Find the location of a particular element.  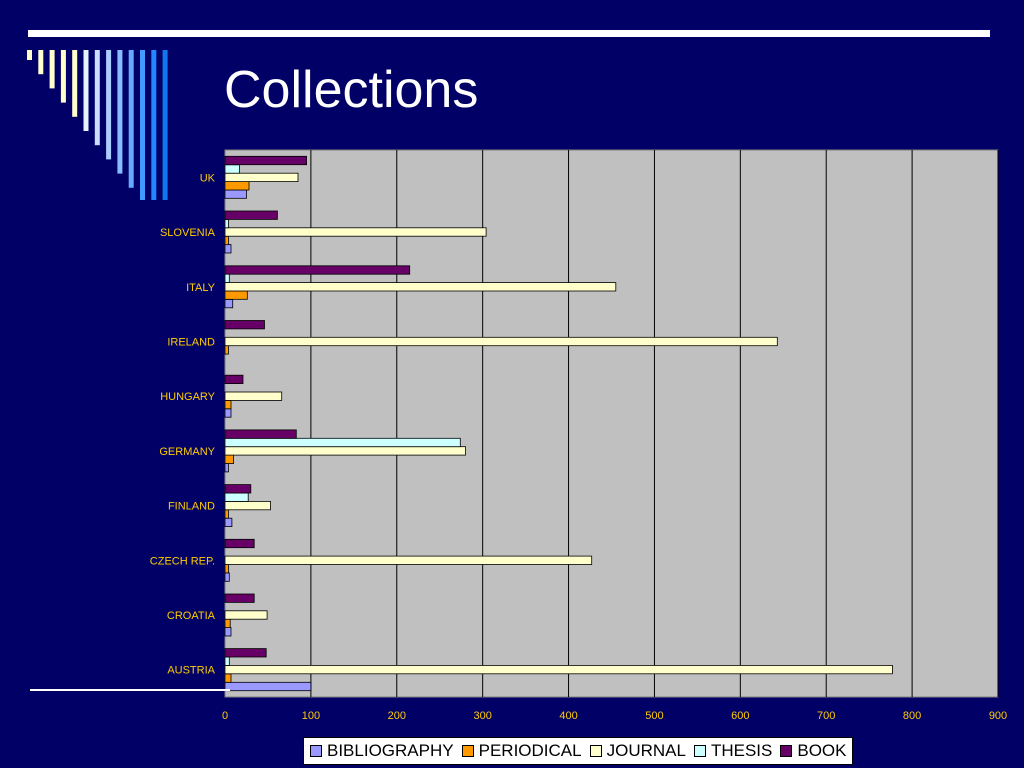

x-tick-label: 600 is located at coordinates (740, 716).